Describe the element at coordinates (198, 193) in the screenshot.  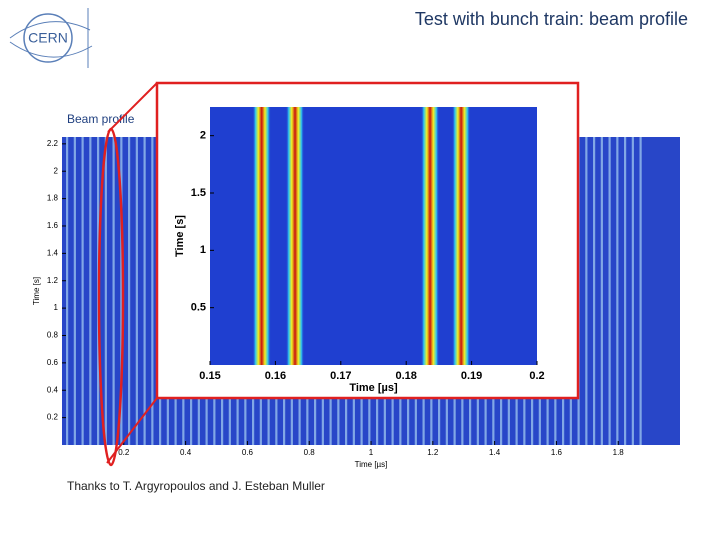
I see `y-tick-label: 1.5` at that location.